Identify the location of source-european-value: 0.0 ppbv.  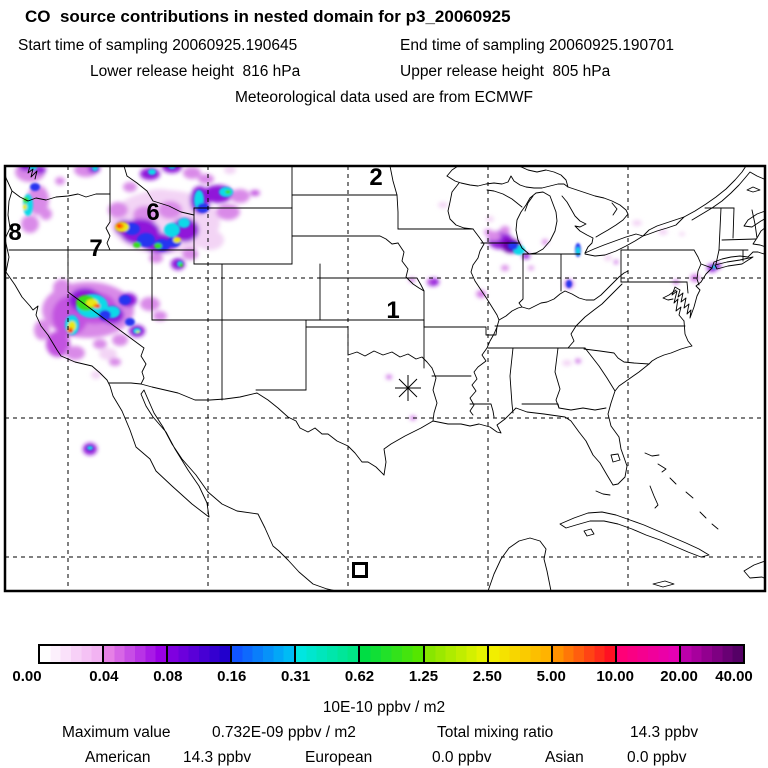
(462, 757).